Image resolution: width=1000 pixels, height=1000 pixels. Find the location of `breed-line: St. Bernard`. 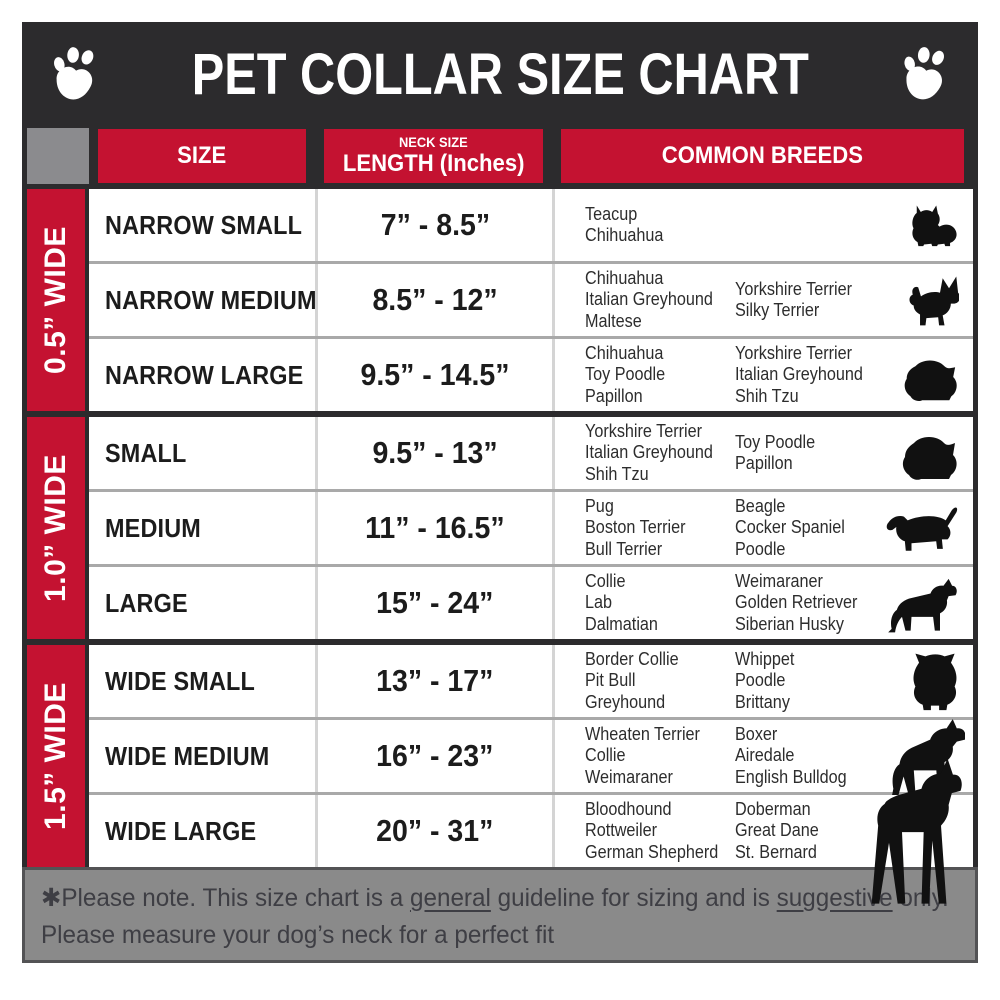

breed-line: St. Bernard is located at coordinates (776, 851).